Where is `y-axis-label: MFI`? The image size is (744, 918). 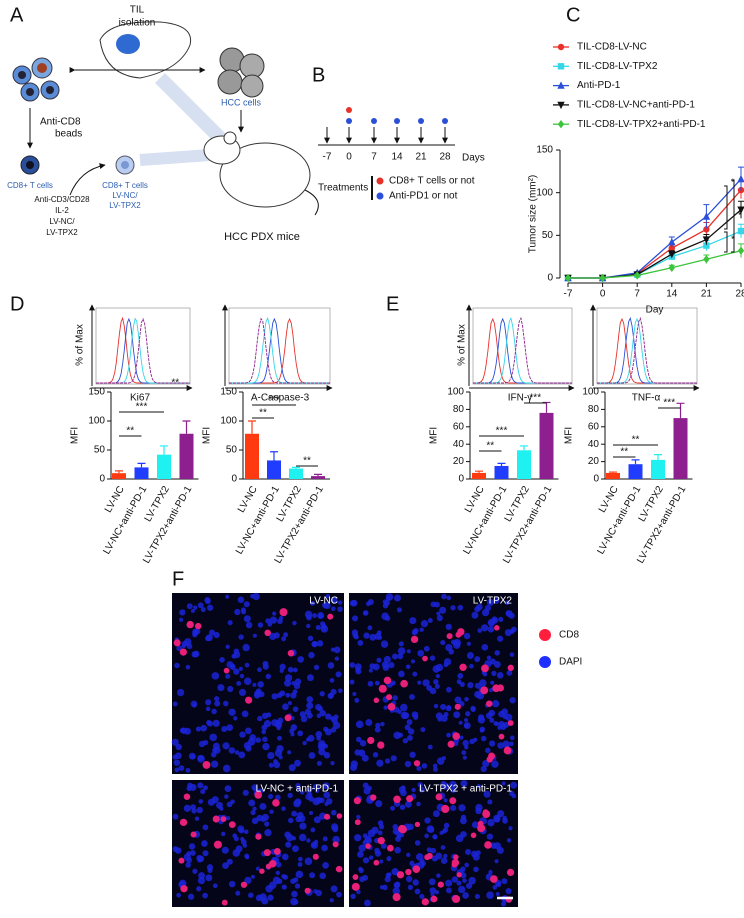
y-axis-label: MFI is located at coordinates (434, 435).